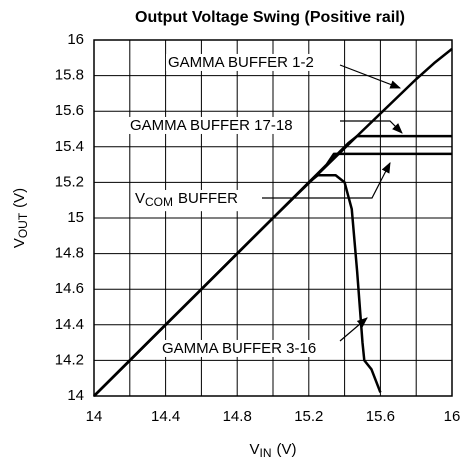 The width and height of the screenshot is (463, 468). I want to click on label-subscript: IN, so click(266, 453).